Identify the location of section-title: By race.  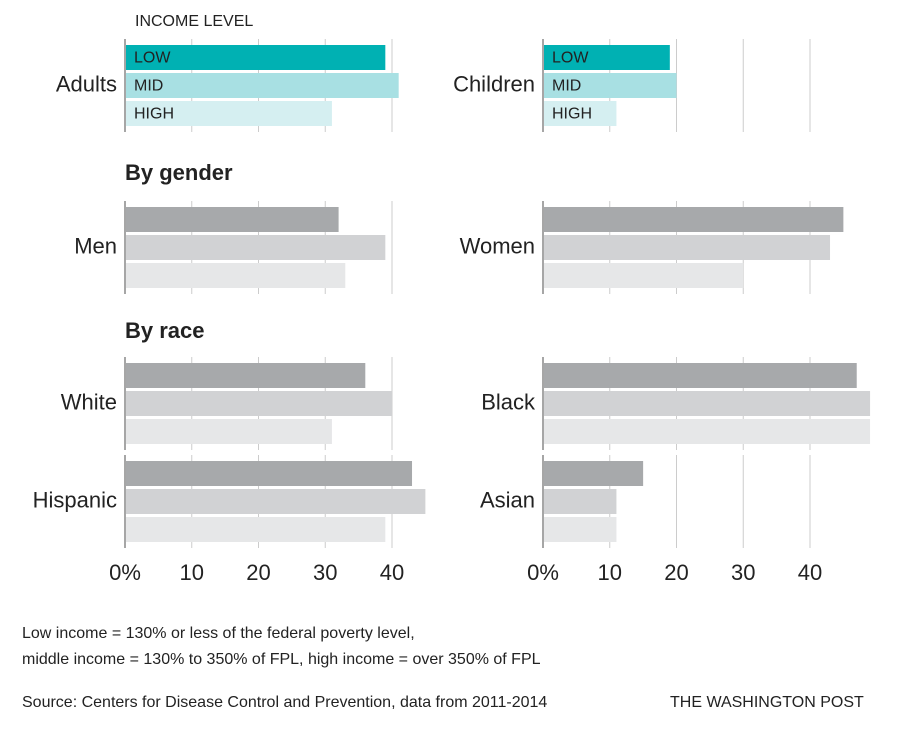
(165, 330).